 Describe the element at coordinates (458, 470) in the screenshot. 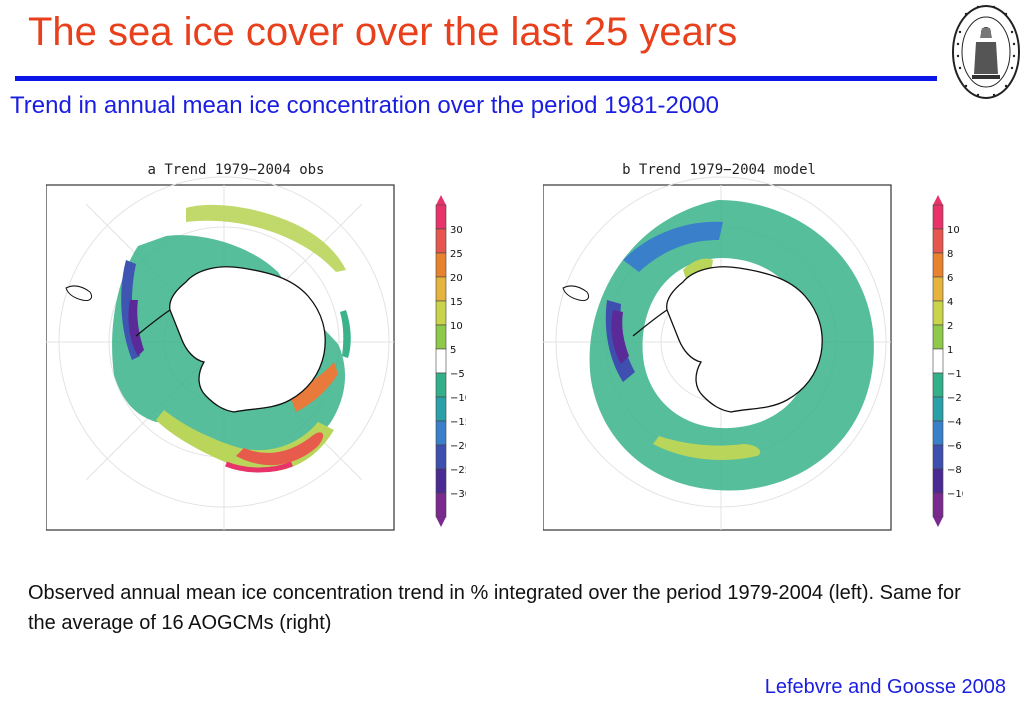

I see `colorbar-tick-label: −25` at that location.